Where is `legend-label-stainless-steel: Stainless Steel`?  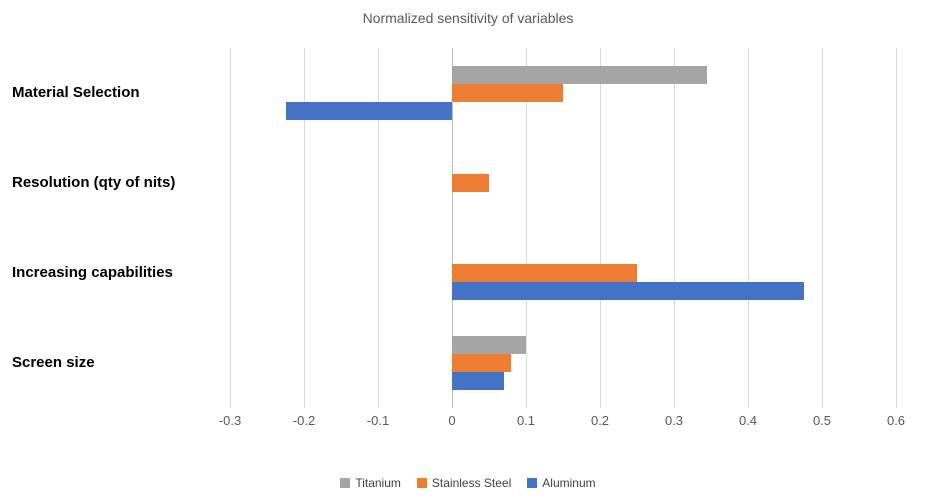
legend-label-stainless-steel: Stainless Steel is located at coordinates (471, 483).